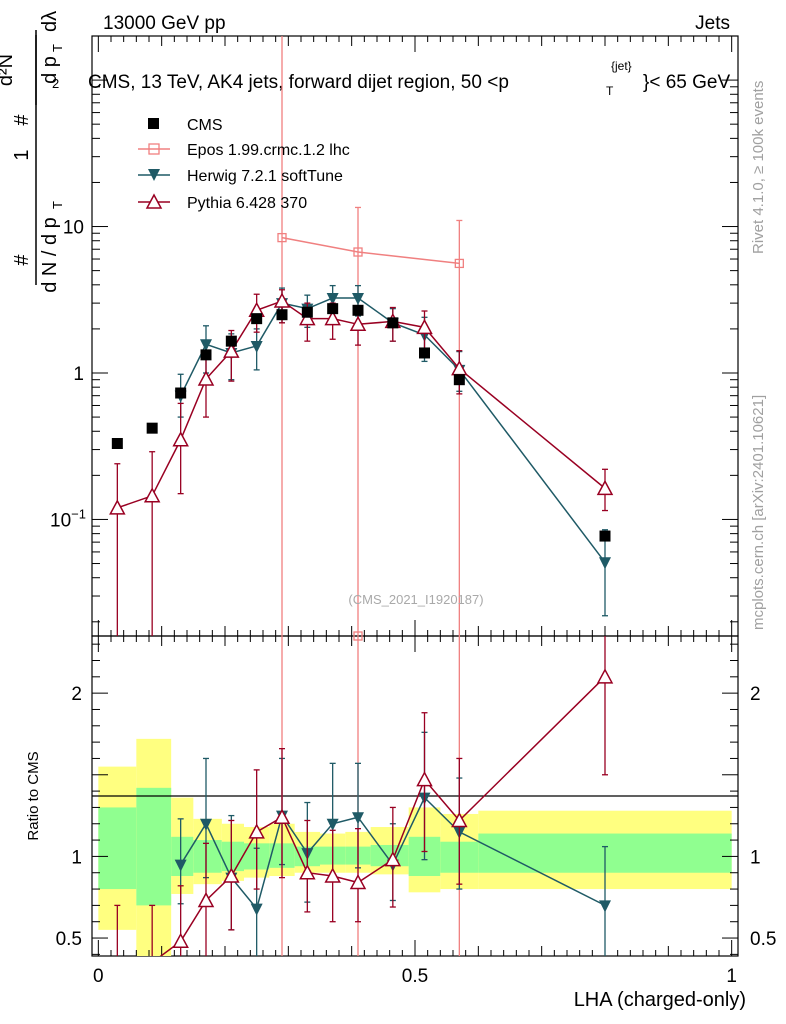 This screenshot has height=1024, width=786. Describe the element at coordinates (68, 518) in the screenshot. I see `upper-ytick-label-0: 10−1` at that location.